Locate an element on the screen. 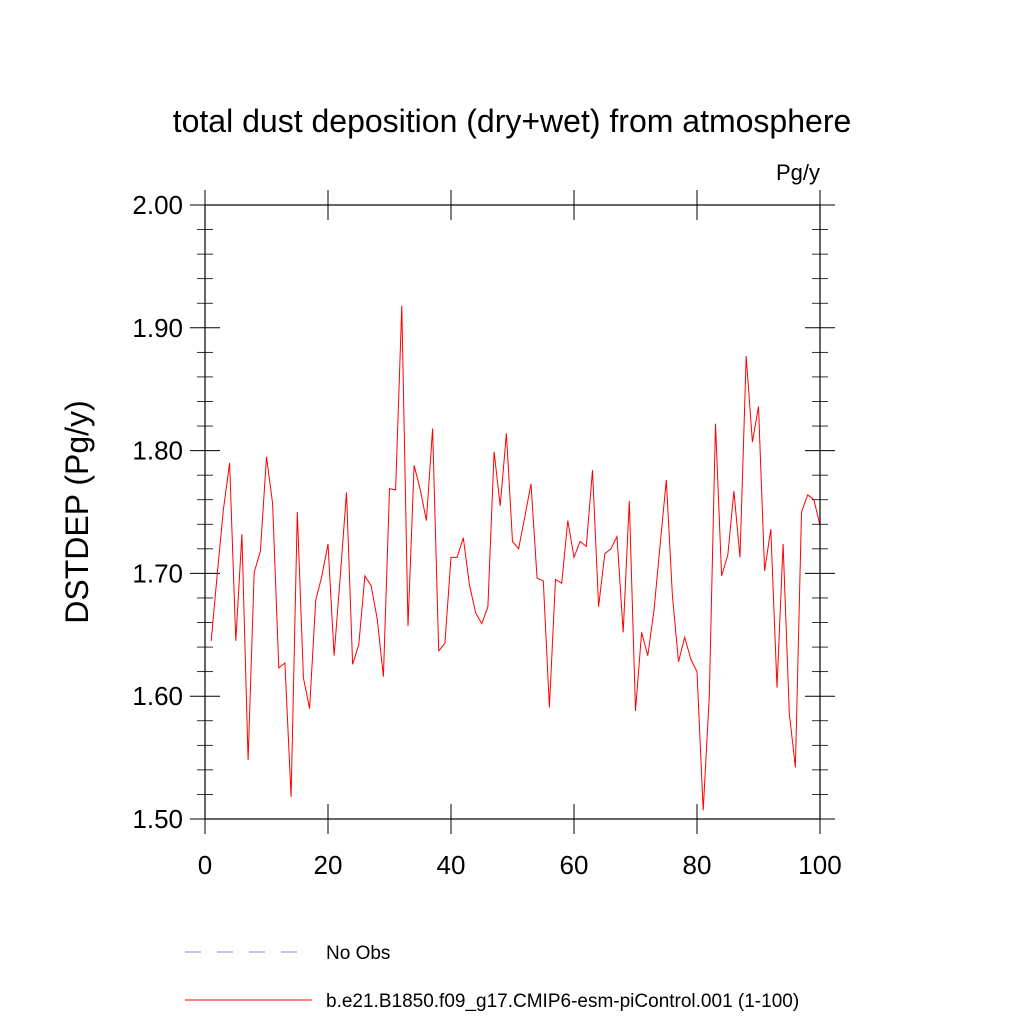 This screenshot has width=1024, height=1024. x-tick-label: 20 is located at coordinates (328, 865).